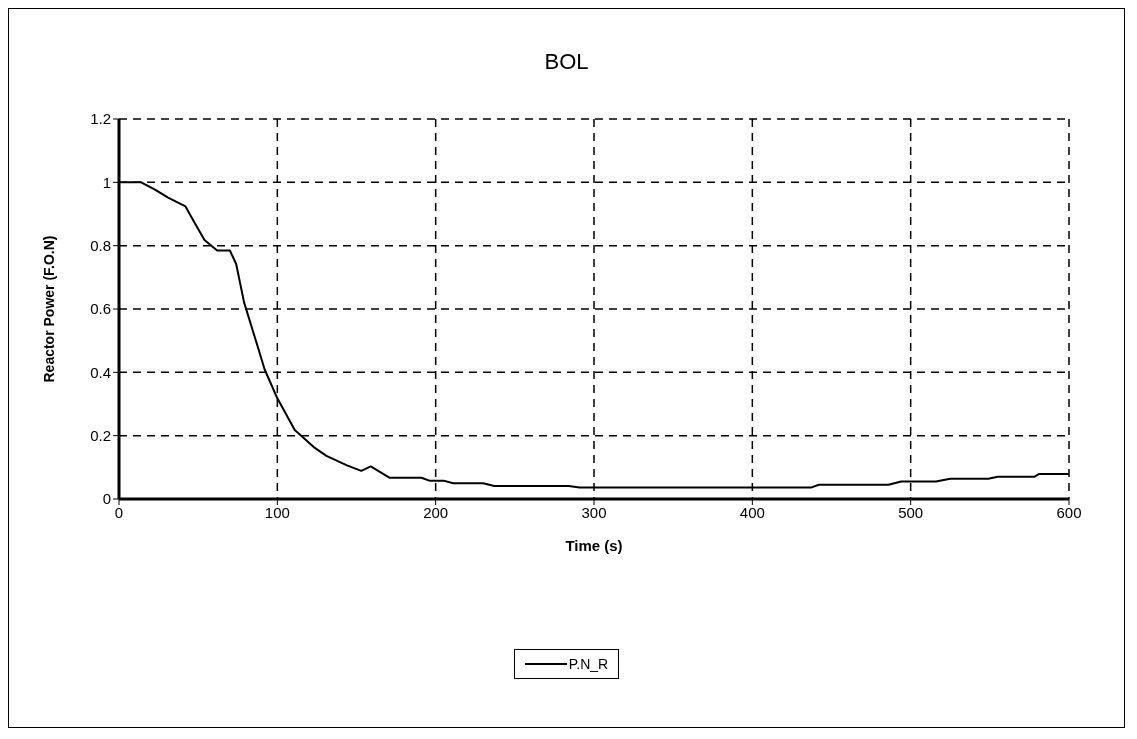 The height and width of the screenshot is (739, 1137). I want to click on y-tick-label: 1.2, so click(100, 119).